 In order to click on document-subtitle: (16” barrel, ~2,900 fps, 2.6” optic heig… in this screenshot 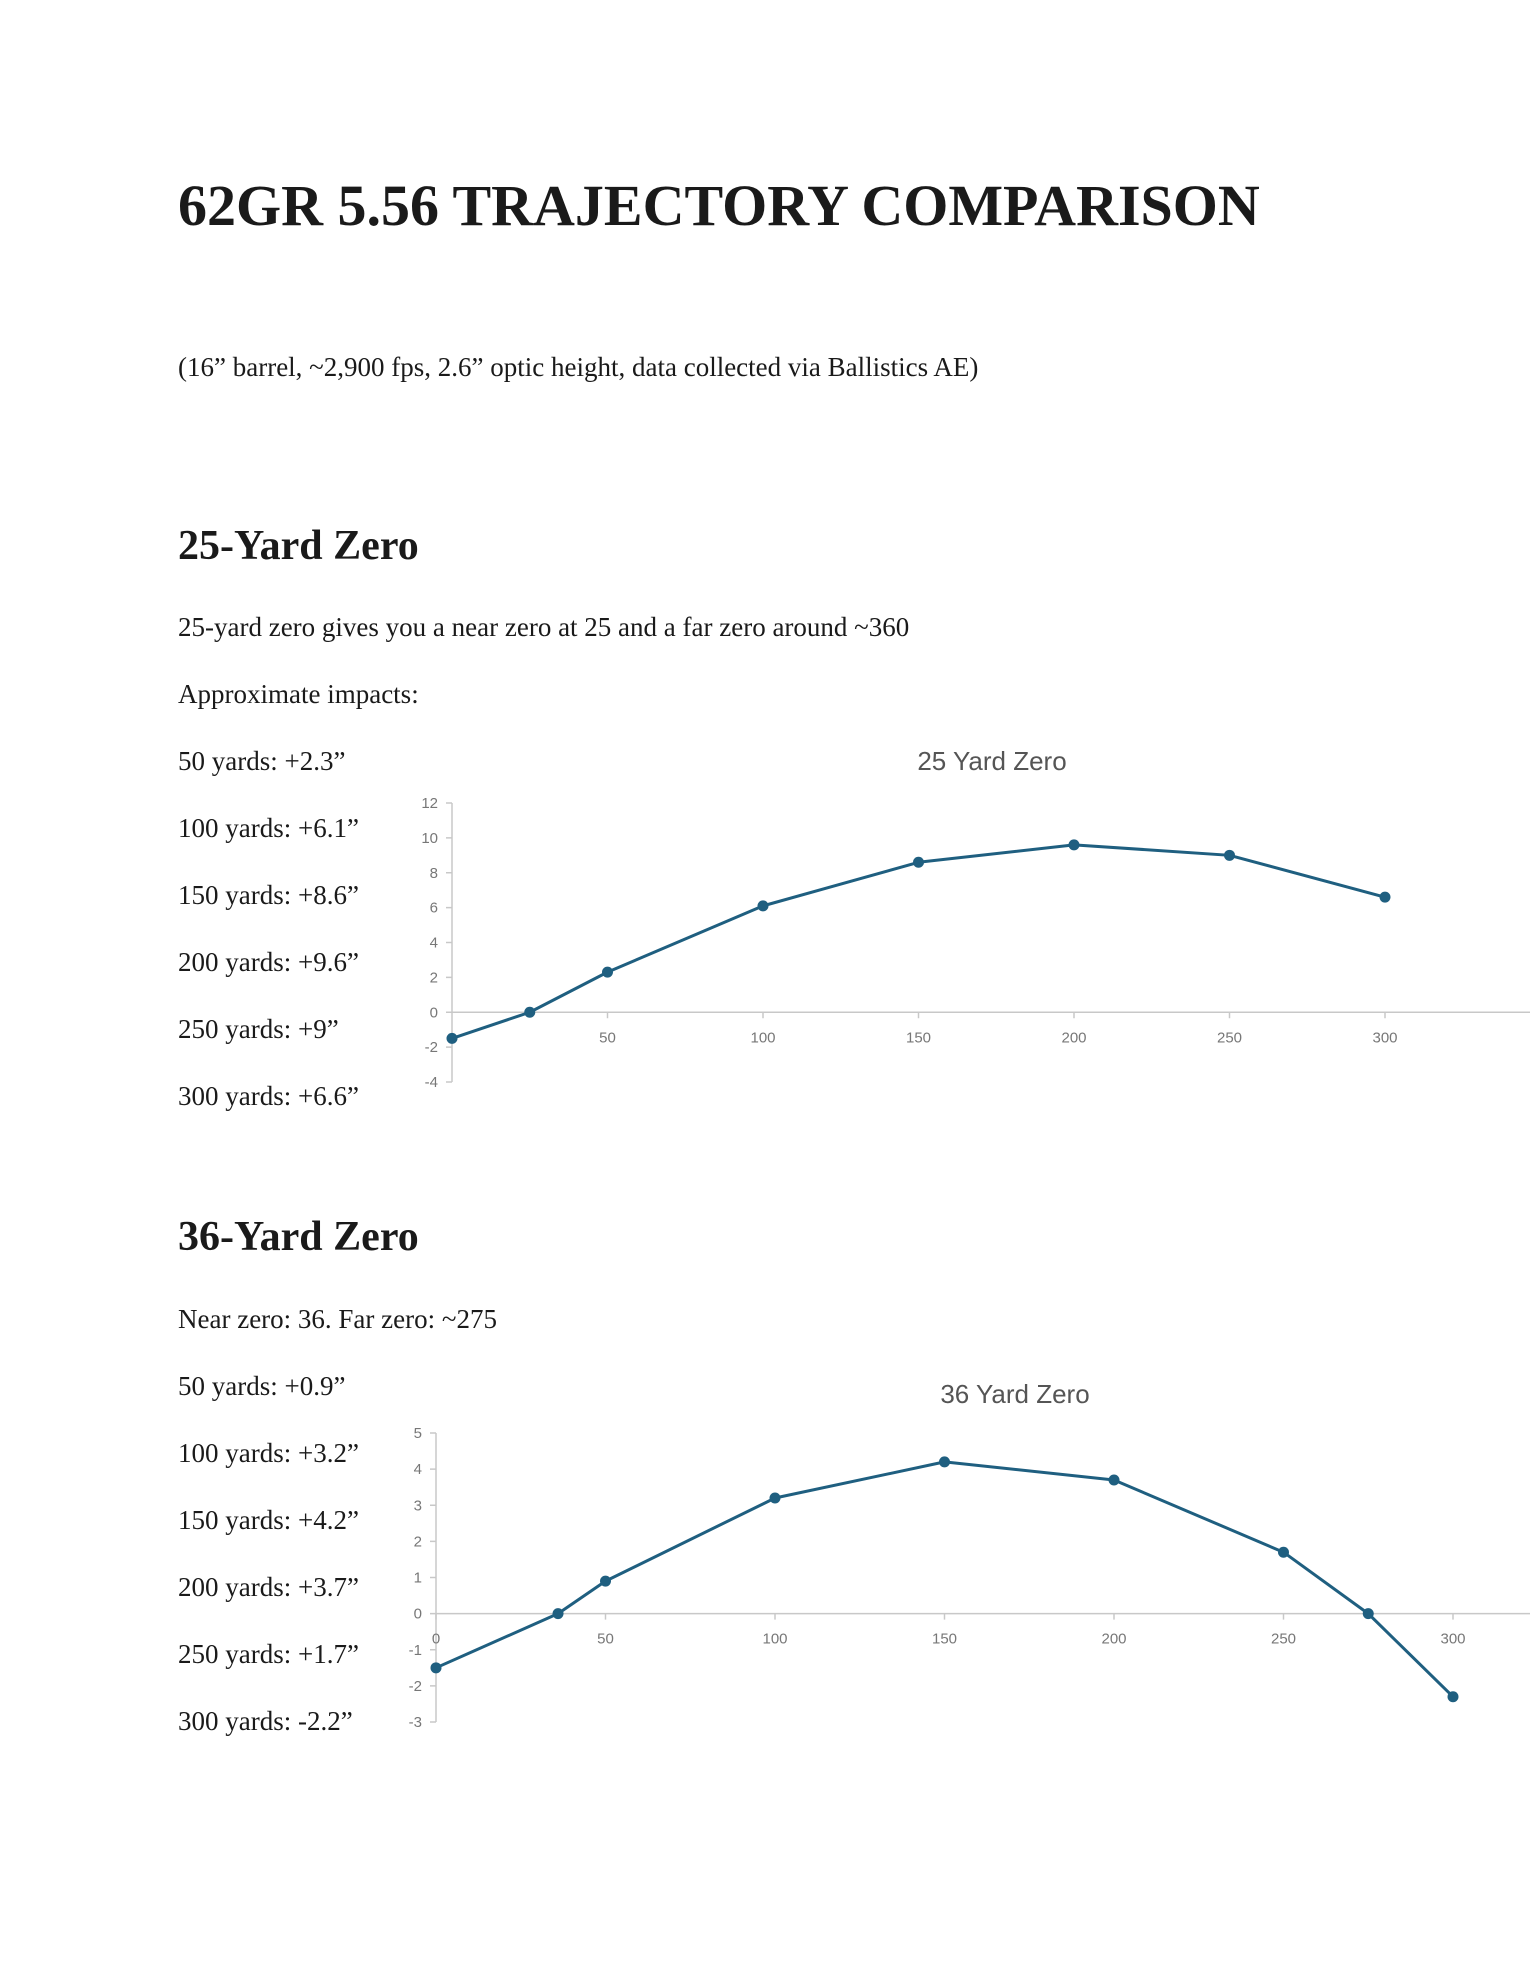, I will do `click(578, 367)`.